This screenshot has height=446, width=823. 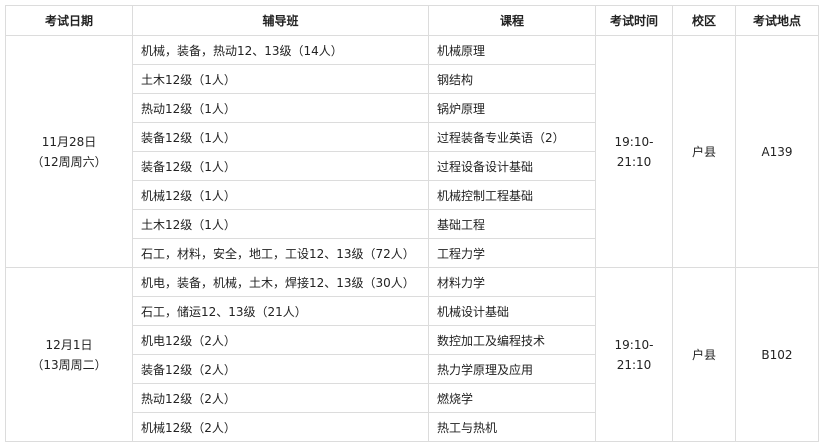 I want to click on table-row: 装备12级（1人） 过程设备设计基础, so click(x=412, y=166).